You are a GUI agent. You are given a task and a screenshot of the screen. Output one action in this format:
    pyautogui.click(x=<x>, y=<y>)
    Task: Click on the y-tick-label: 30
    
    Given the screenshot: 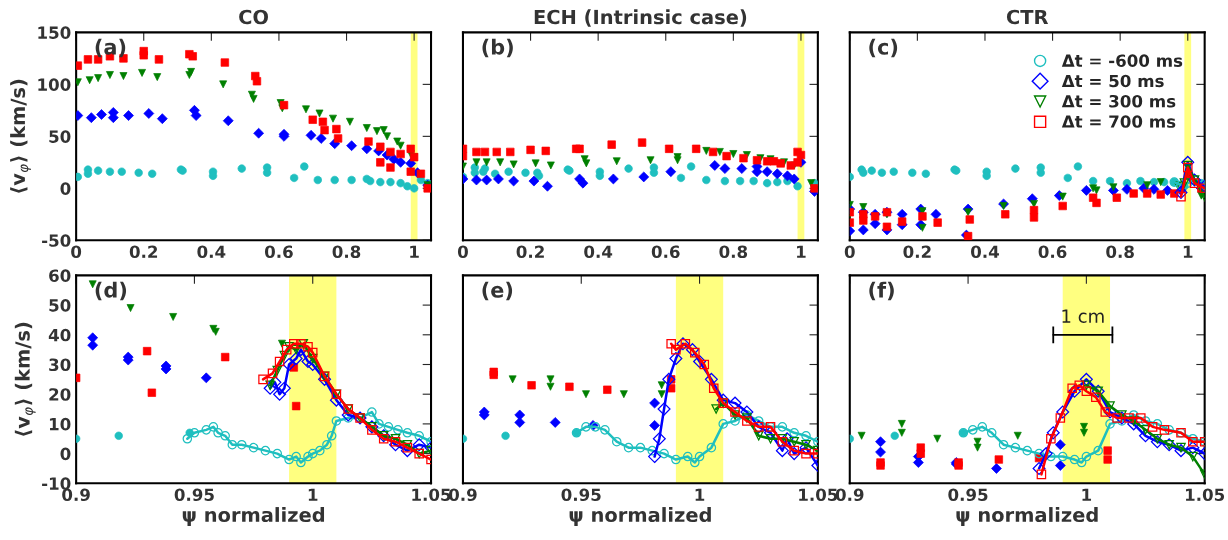 What is the action you would take?
    pyautogui.click(x=60, y=365)
    